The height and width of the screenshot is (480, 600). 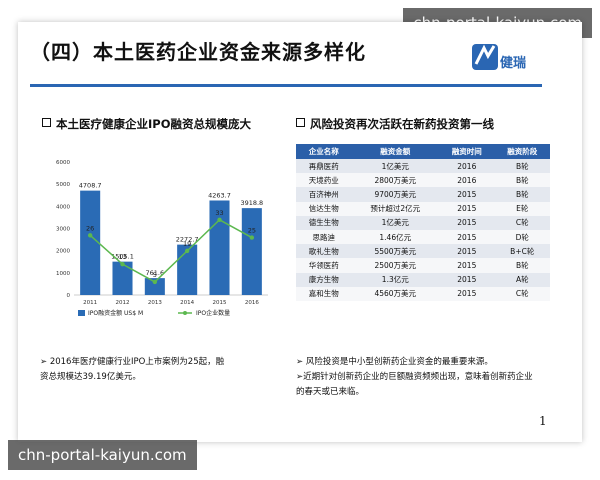 What do you see at coordinates (324, 251) in the screenshot?
I see `table-cell: 歌礼生物` at bounding box center [324, 251].